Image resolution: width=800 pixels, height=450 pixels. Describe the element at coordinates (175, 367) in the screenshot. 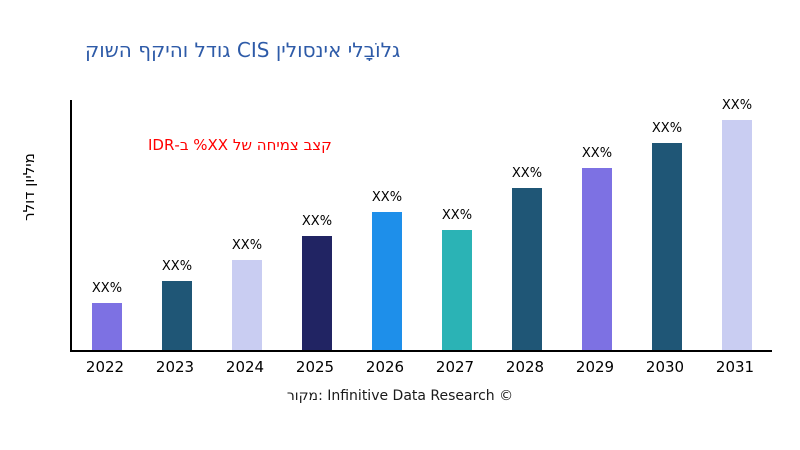

I see `x-tick-2023: 2023` at that location.